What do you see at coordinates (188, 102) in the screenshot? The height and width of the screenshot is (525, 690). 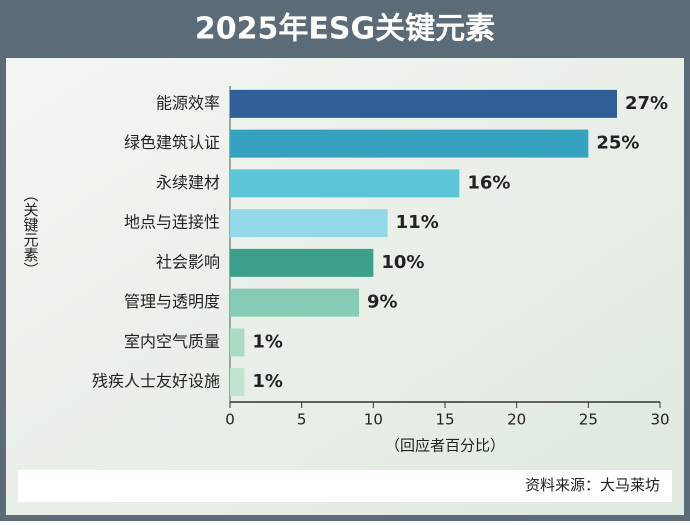 I see `y-tick-label: 能源效率` at bounding box center [188, 102].